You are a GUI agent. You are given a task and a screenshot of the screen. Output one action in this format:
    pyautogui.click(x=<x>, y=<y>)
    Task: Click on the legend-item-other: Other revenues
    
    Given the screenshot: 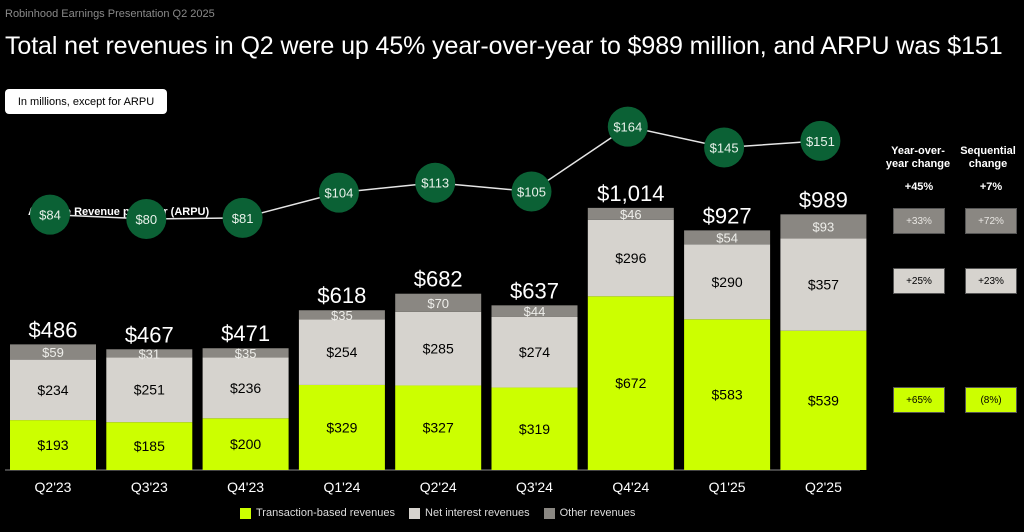 What is the action you would take?
    pyautogui.click(x=589, y=513)
    